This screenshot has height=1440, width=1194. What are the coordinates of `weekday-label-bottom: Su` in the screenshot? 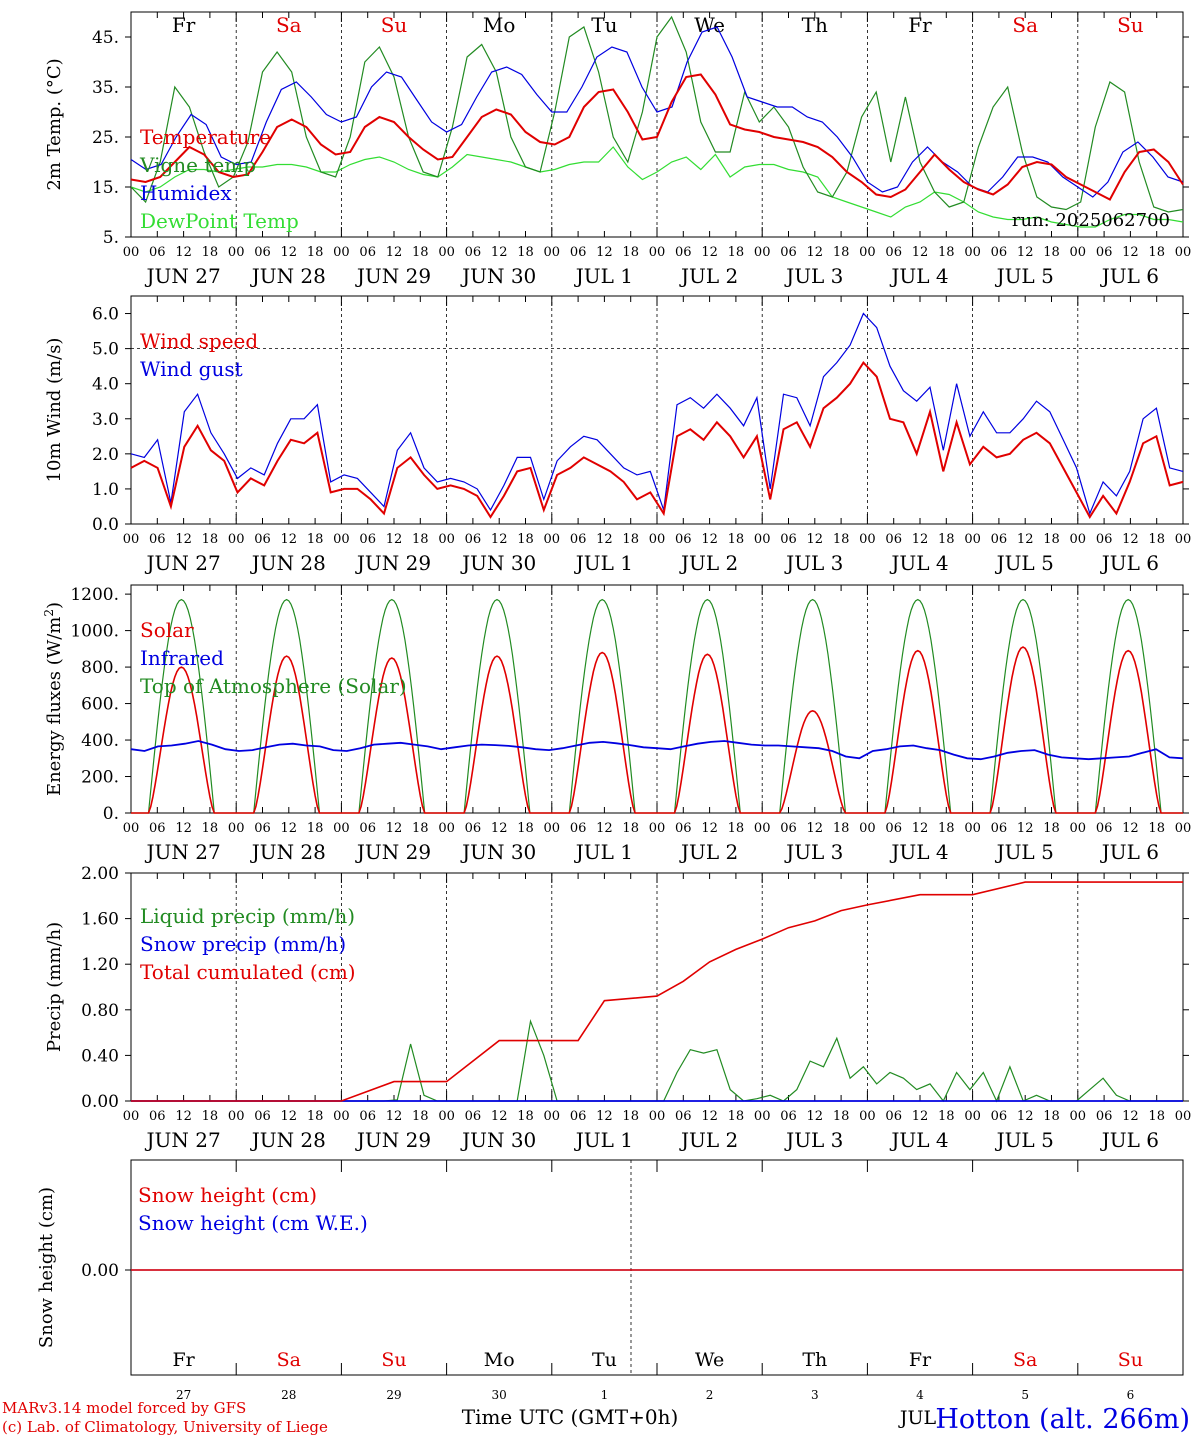 It's located at (393, 1360).